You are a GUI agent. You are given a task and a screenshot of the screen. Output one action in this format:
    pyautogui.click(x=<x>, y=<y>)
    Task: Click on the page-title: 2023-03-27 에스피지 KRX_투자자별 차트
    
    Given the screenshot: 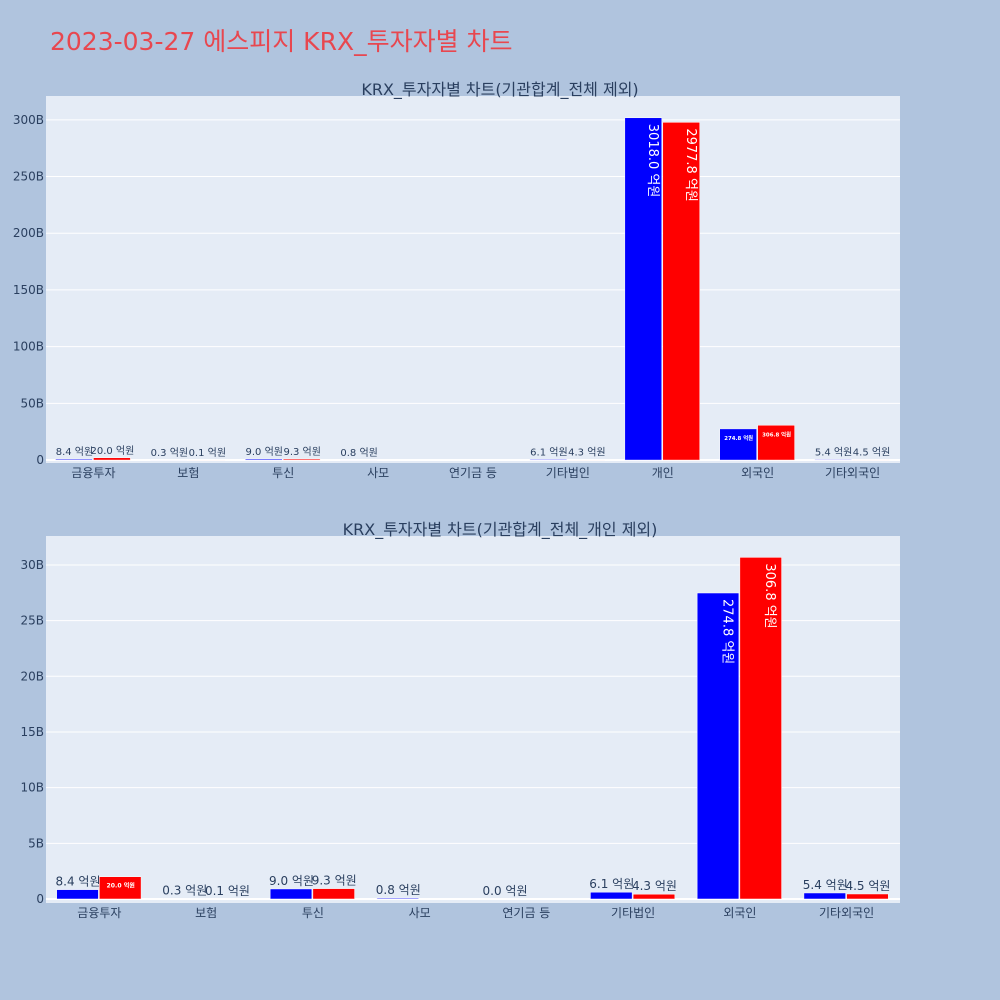 What is the action you would take?
    pyautogui.click(x=281, y=41)
    